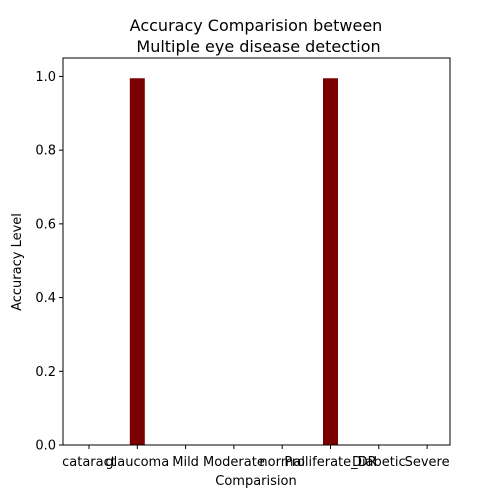 This screenshot has width=500, height=500. I want to click on chart-title-line-2: Multiple eye disease detection, so click(255, 46).